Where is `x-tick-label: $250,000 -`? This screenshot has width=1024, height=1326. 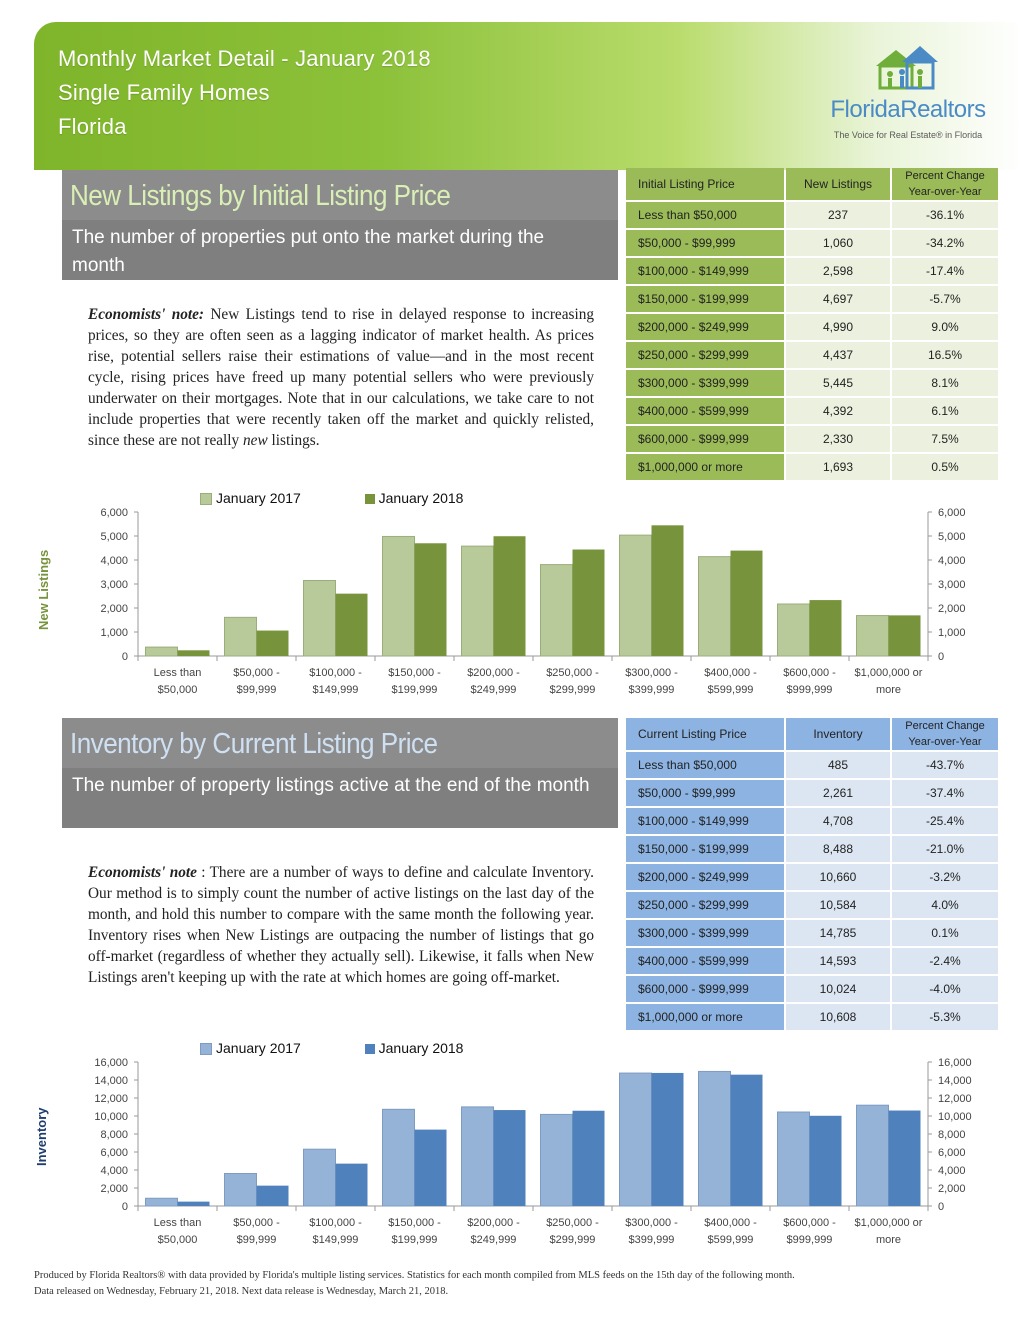
x-tick-label: $250,000 - is located at coordinates (572, 673).